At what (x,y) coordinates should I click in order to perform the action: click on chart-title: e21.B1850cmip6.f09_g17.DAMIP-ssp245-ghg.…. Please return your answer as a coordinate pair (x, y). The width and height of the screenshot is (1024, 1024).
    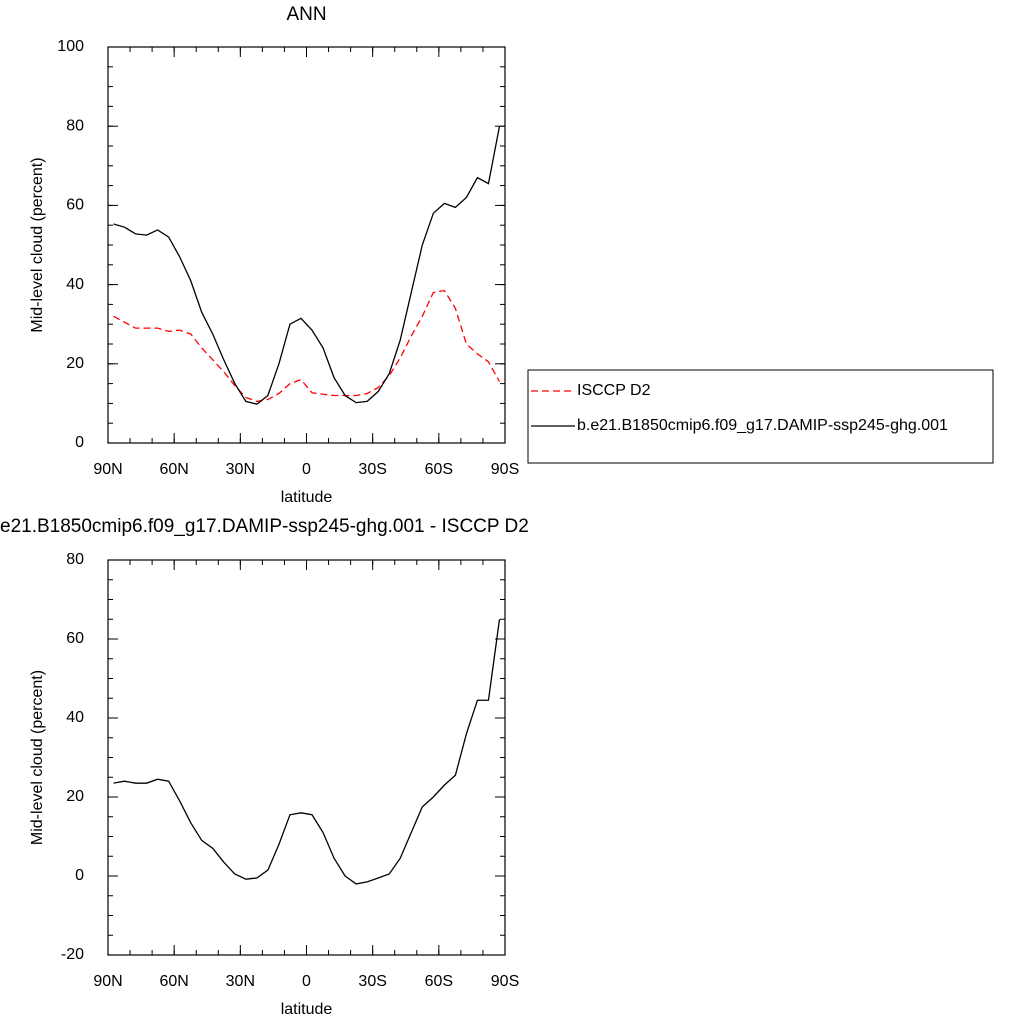
    Looking at the image, I should click on (264, 526).